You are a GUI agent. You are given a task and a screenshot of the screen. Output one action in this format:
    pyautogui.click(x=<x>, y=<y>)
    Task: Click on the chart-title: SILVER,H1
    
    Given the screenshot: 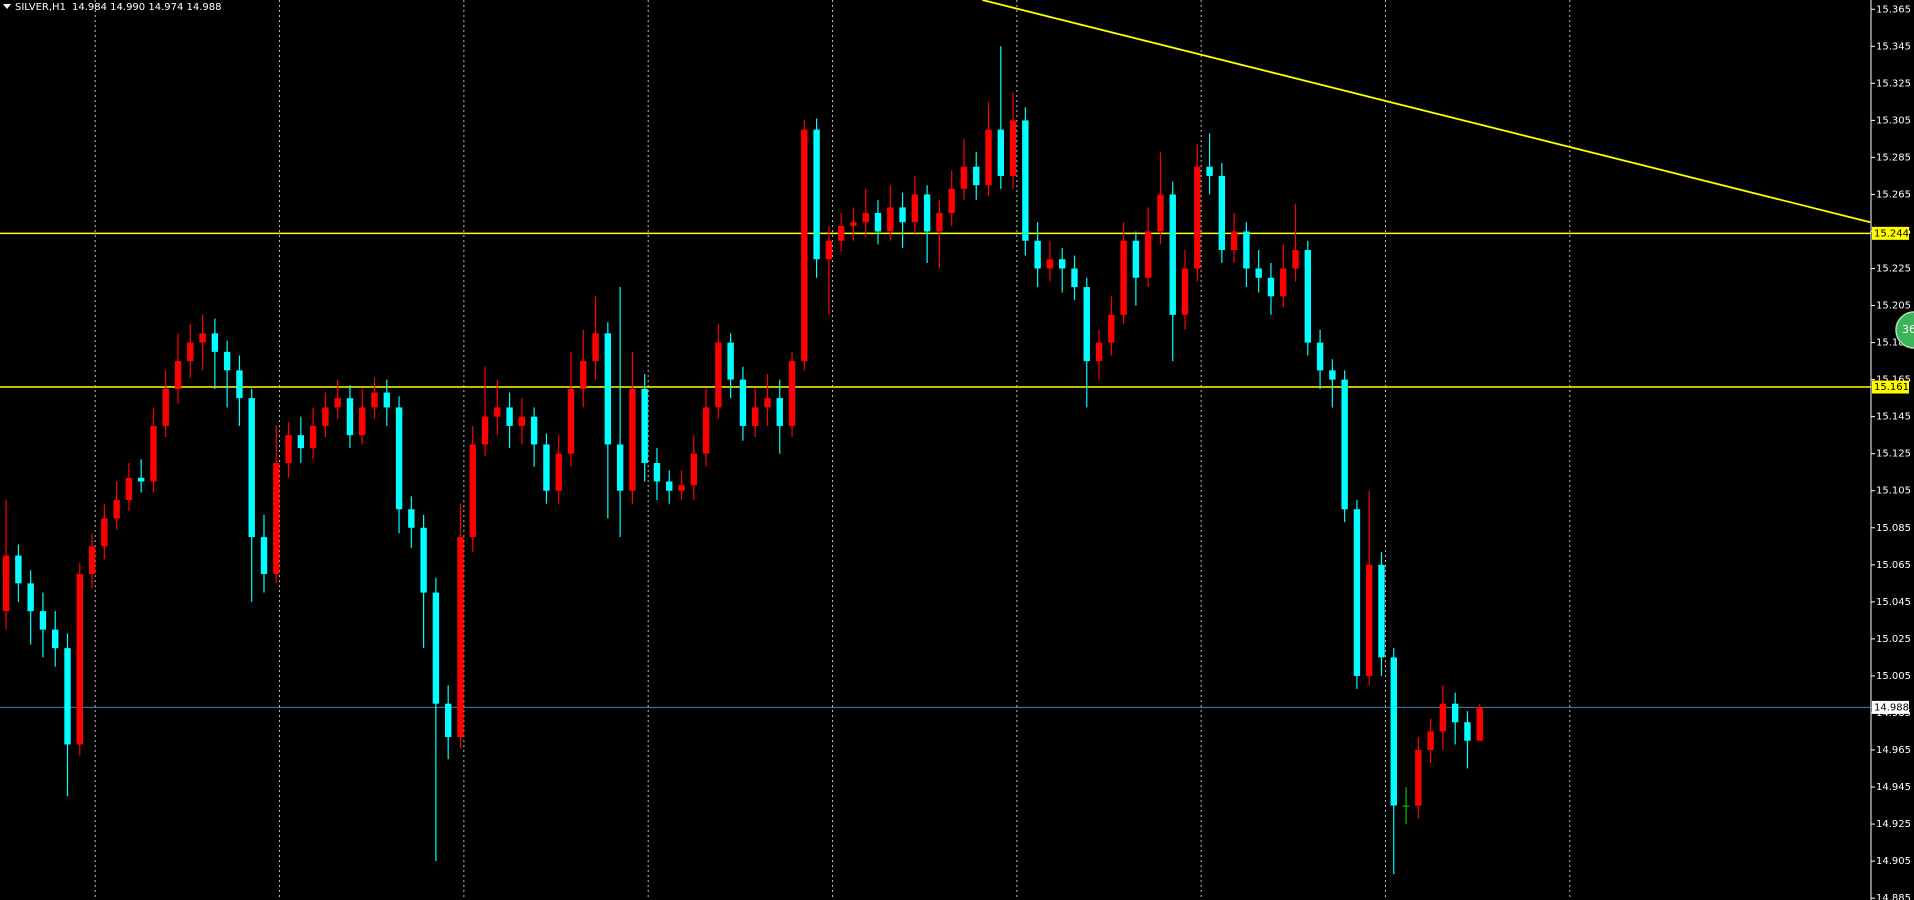 What is the action you would take?
    pyautogui.click(x=40, y=7)
    